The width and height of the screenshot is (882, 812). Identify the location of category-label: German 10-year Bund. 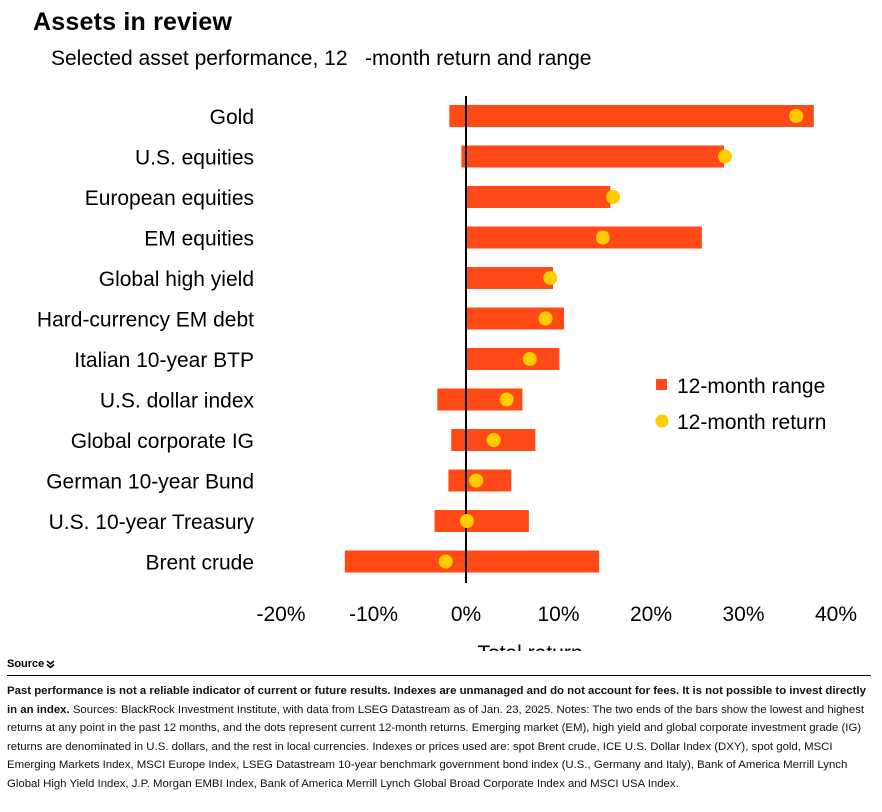
(150, 482).